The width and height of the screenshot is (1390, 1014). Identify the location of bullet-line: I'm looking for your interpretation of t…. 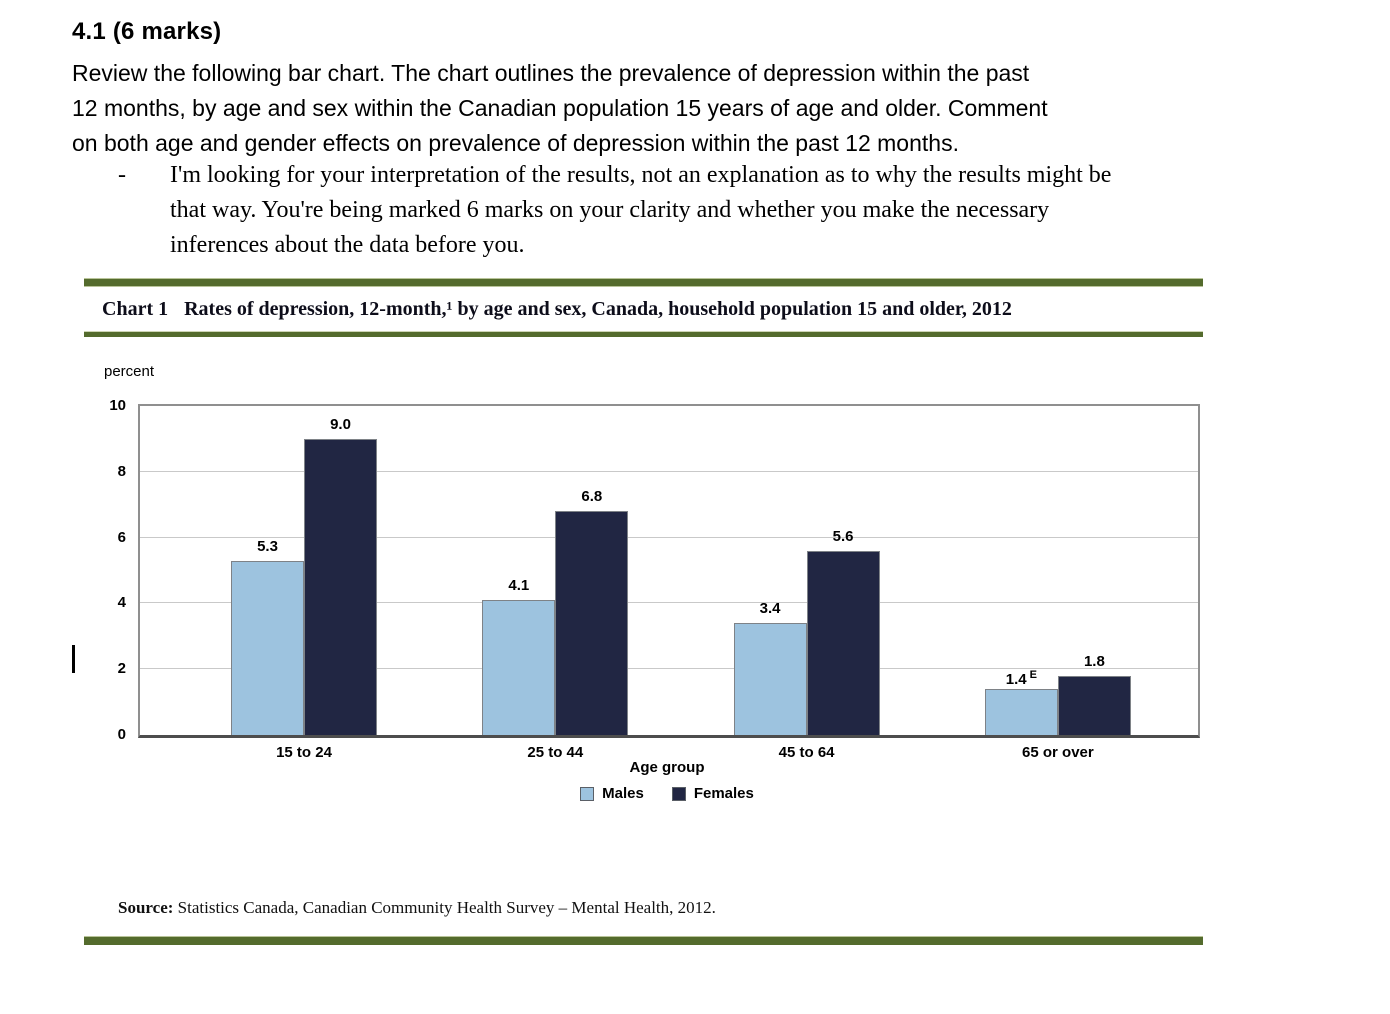
(641, 175).